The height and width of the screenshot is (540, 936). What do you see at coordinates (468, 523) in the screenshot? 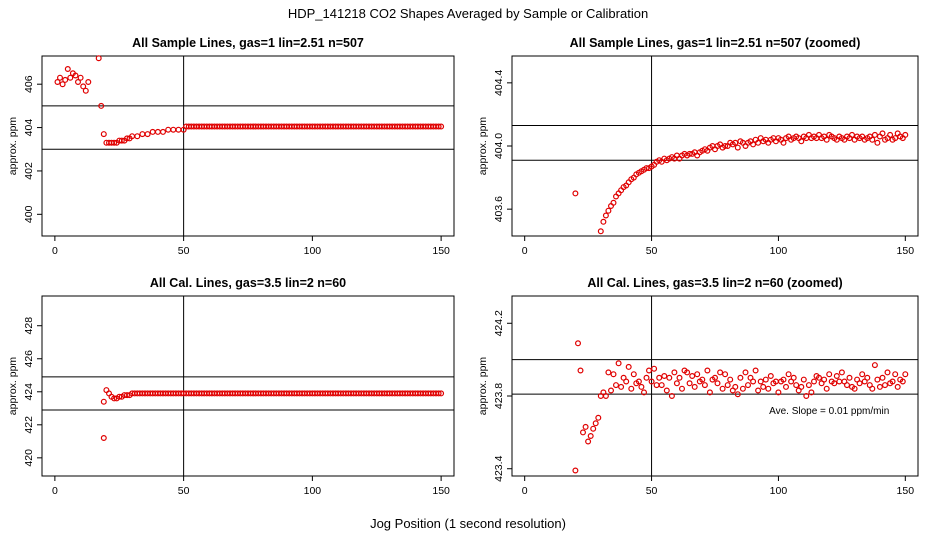
I see `figure-xlabel: Jog Position (1 second resolution)` at bounding box center [468, 523].